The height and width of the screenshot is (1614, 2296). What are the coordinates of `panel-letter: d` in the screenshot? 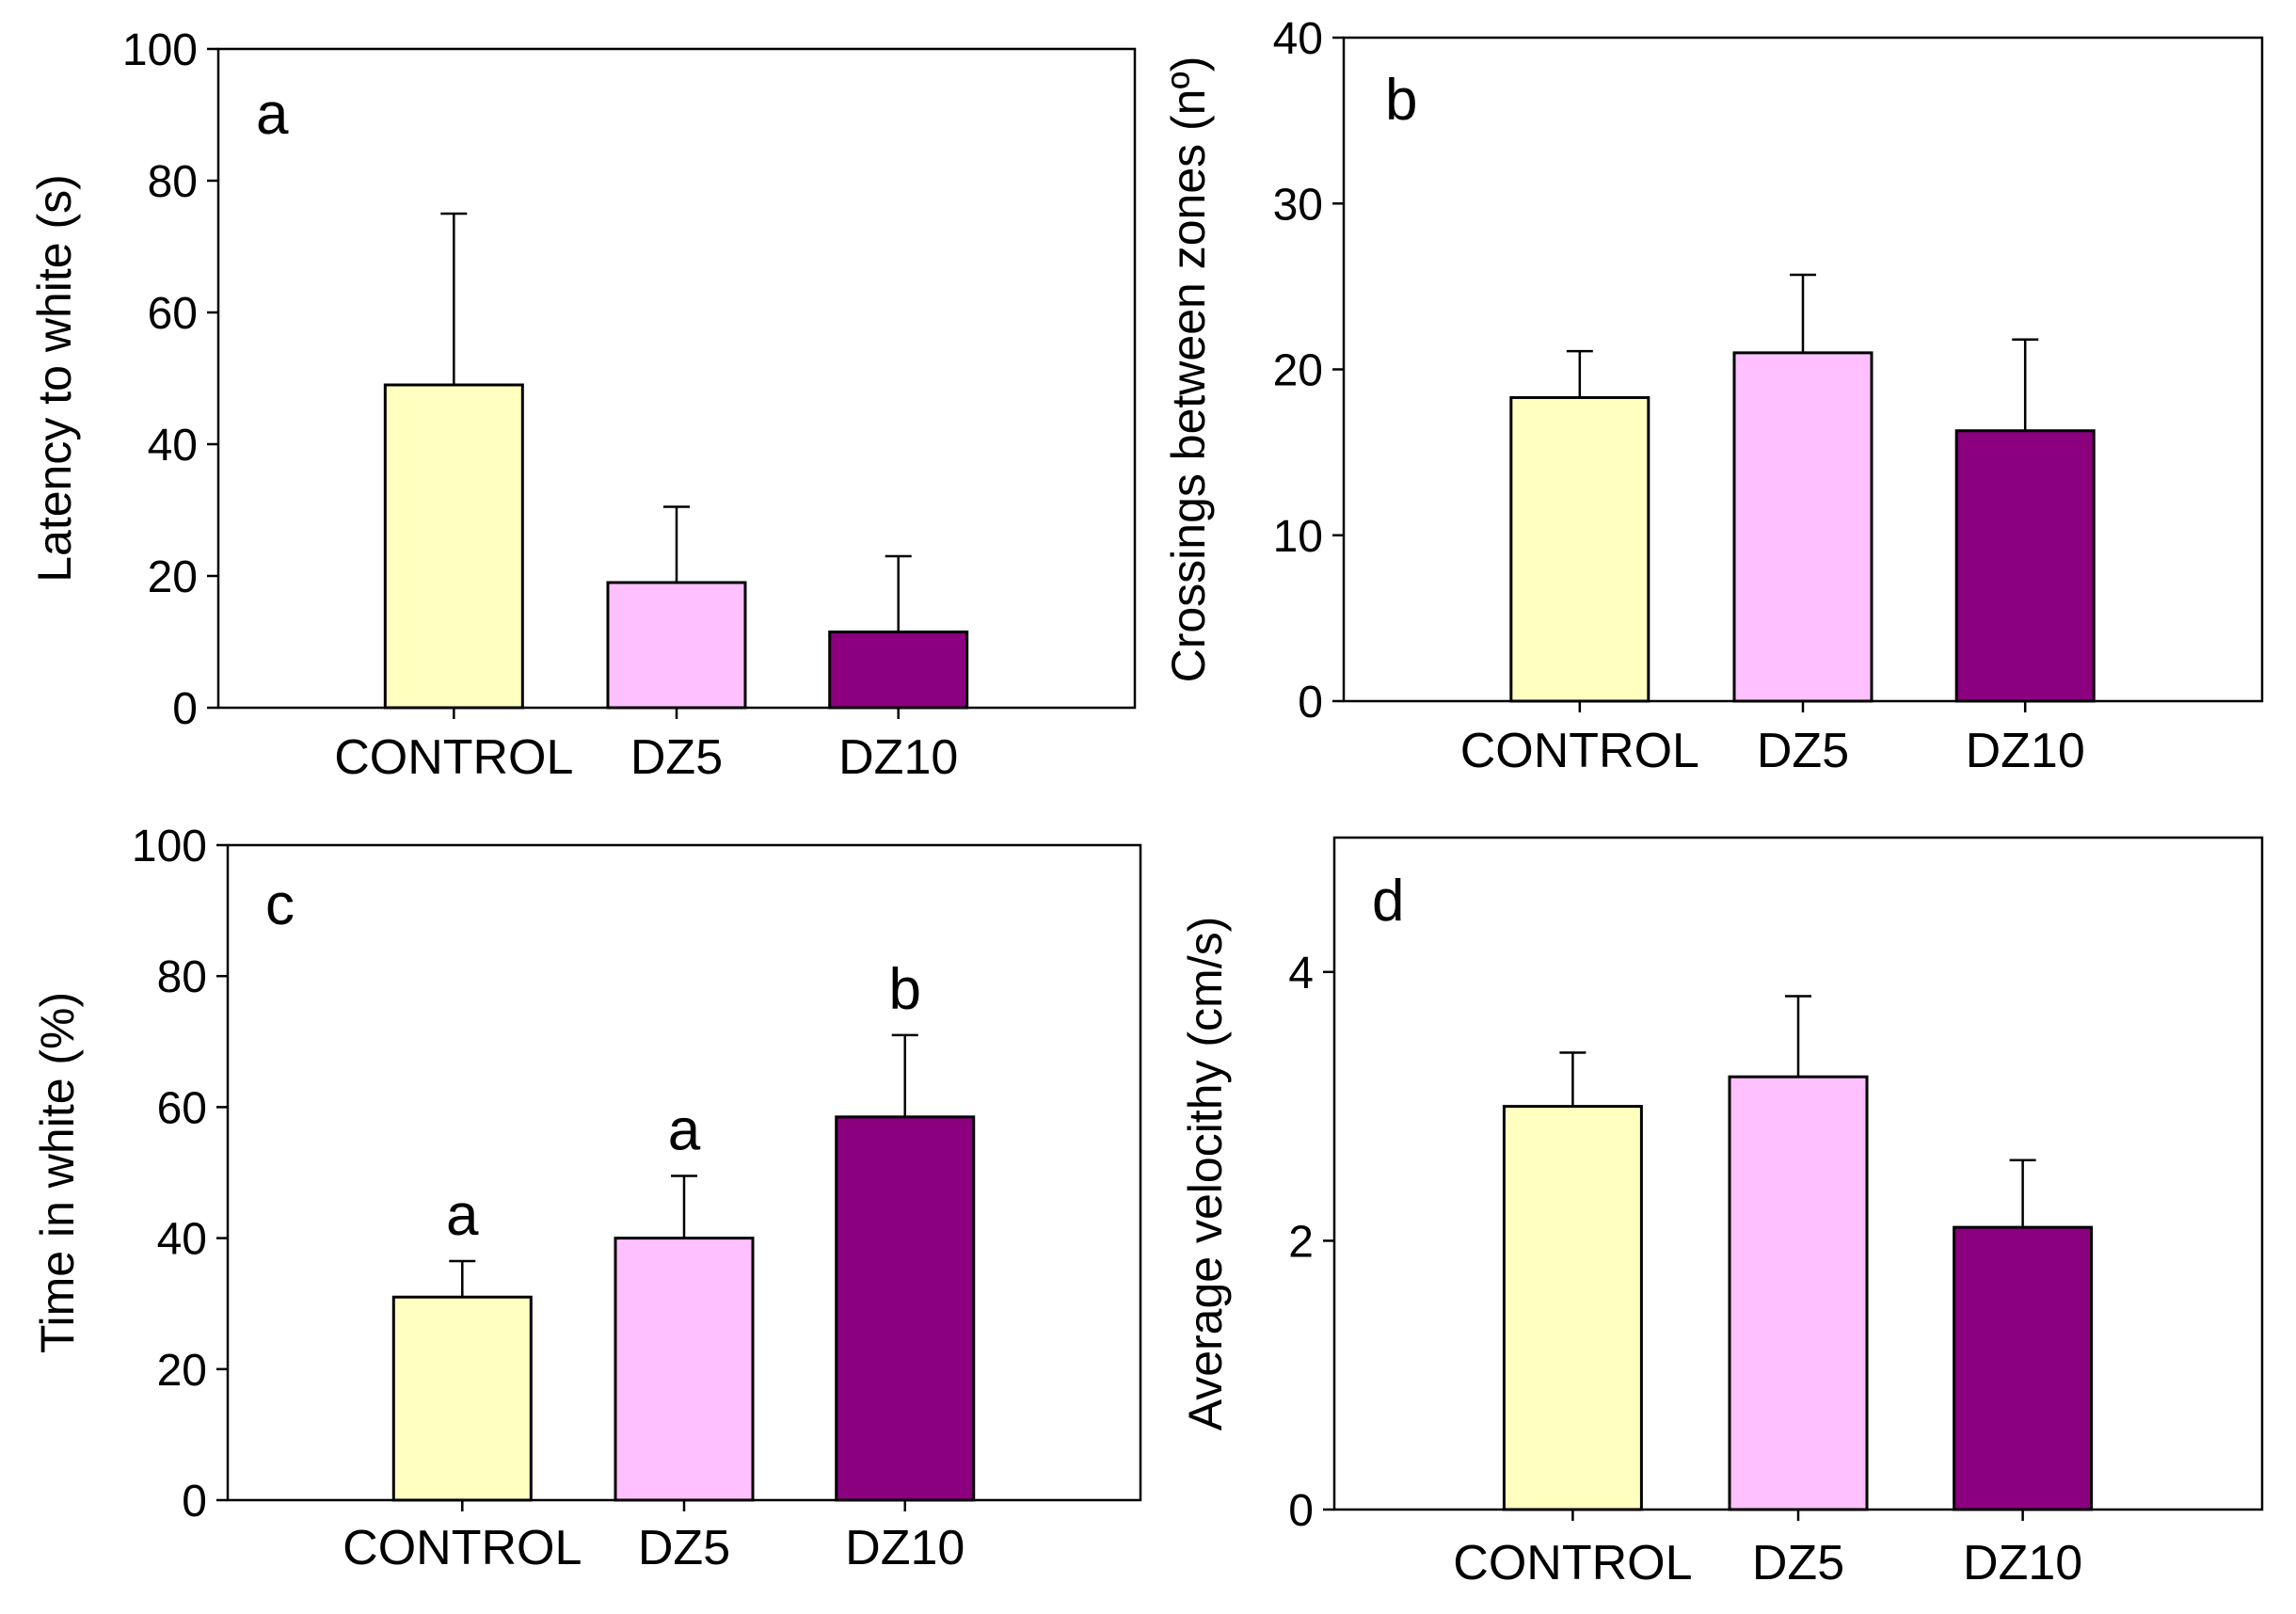 It's located at (1388, 901).